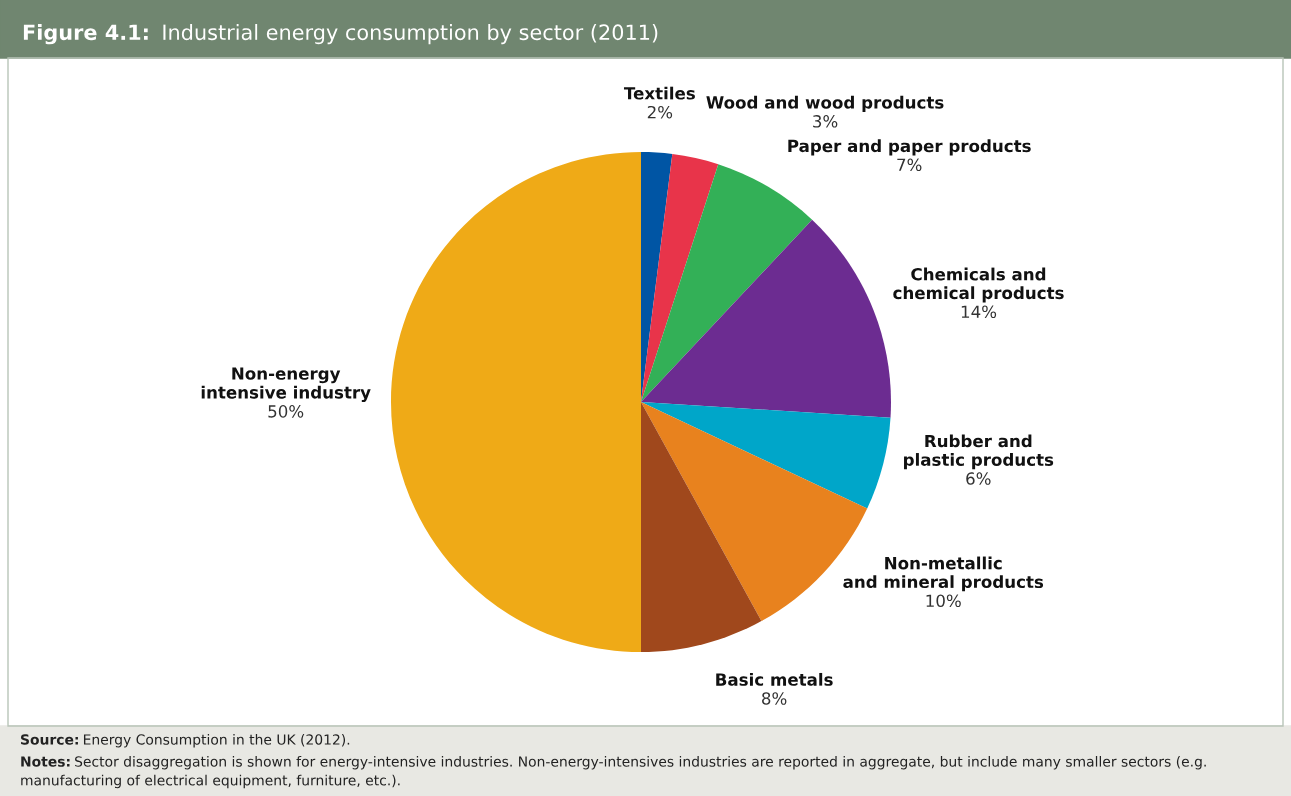 This screenshot has width=1291, height=796. I want to click on data-label: 50%, so click(286, 411).